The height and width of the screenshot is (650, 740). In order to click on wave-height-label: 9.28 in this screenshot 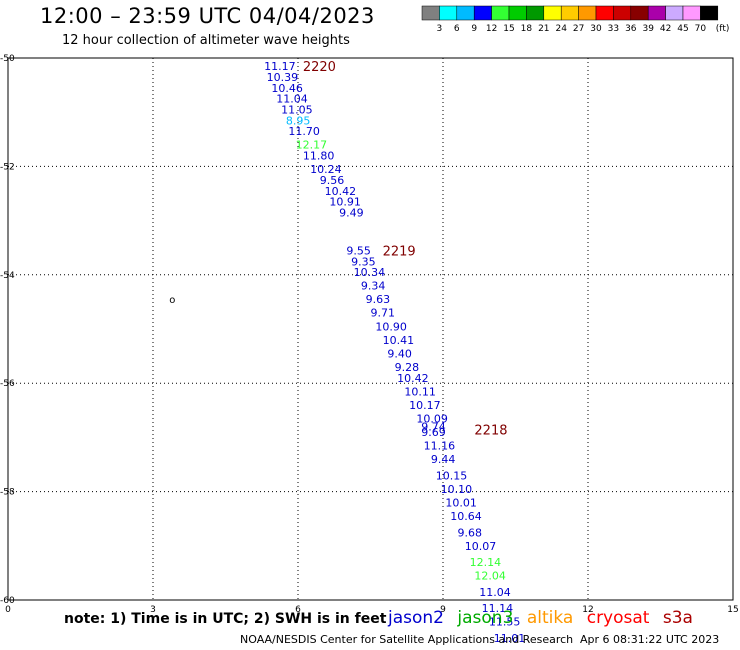, I will do `click(407, 367)`.